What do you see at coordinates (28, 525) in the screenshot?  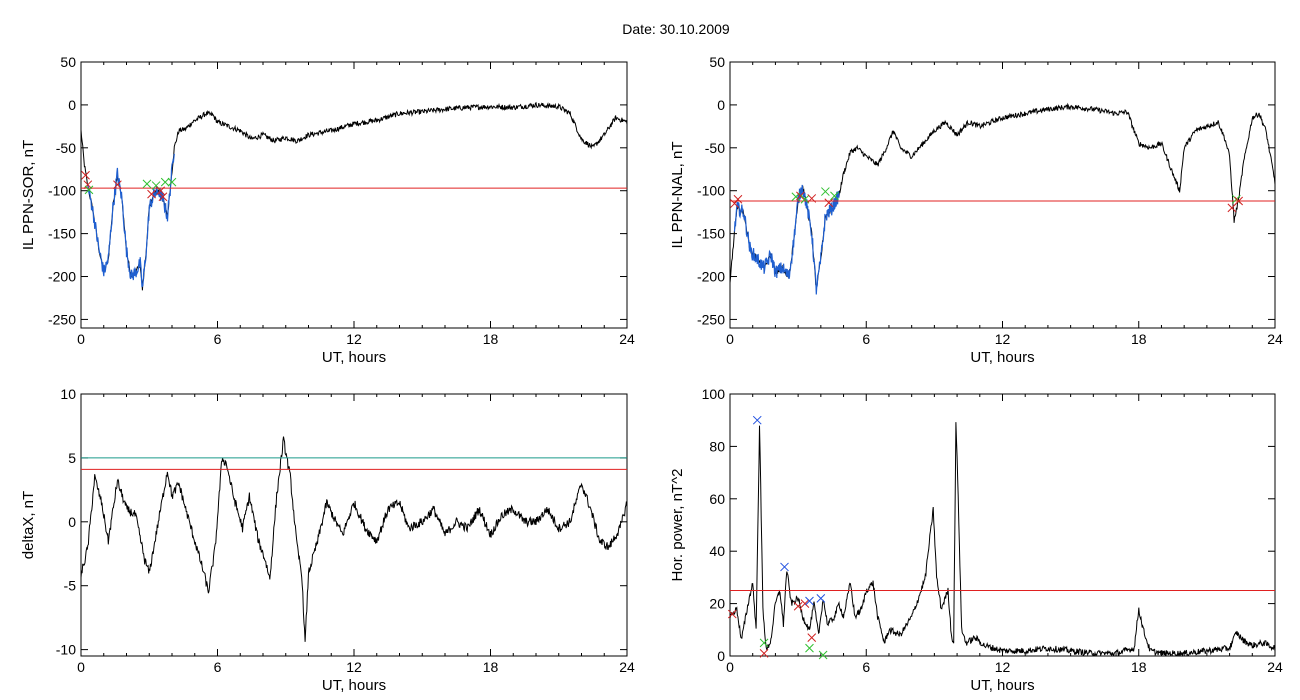 I see `y-axis-label: deltaX, nT` at bounding box center [28, 525].